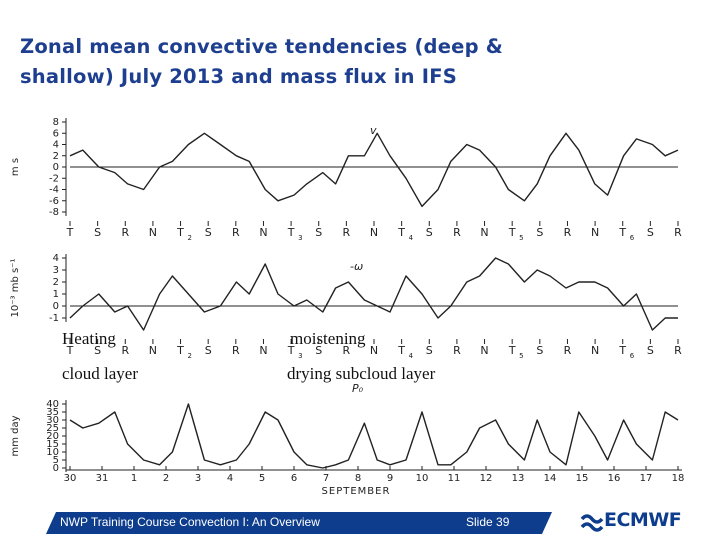 The height and width of the screenshot is (540, 720). I want to click on phase-label-1-8: T, so click(291, 350).